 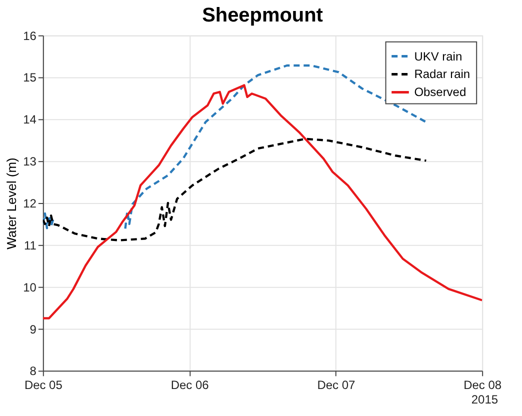 What do you see at coordinates (438, 56) in the screenshot?
I see `legend-label: UKV rain` at bounding box center [438, 56].